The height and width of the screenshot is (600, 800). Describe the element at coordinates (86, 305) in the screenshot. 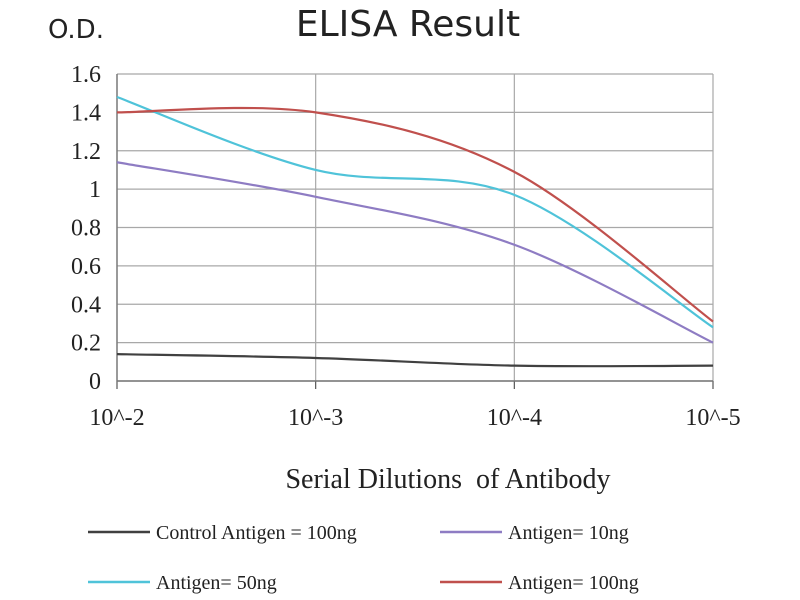

I see `y-tick-label: 0.4` at that location.